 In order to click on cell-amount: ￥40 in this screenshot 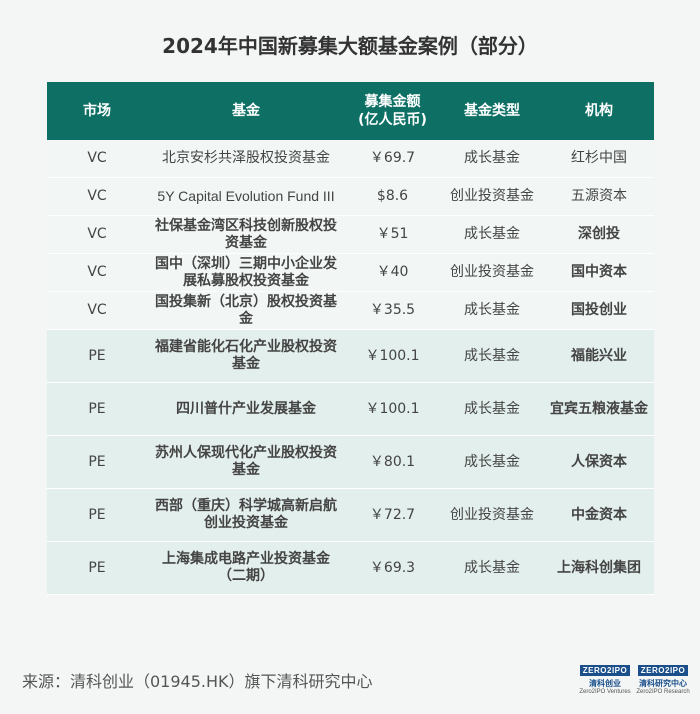, I will do `click(392, 272)`.